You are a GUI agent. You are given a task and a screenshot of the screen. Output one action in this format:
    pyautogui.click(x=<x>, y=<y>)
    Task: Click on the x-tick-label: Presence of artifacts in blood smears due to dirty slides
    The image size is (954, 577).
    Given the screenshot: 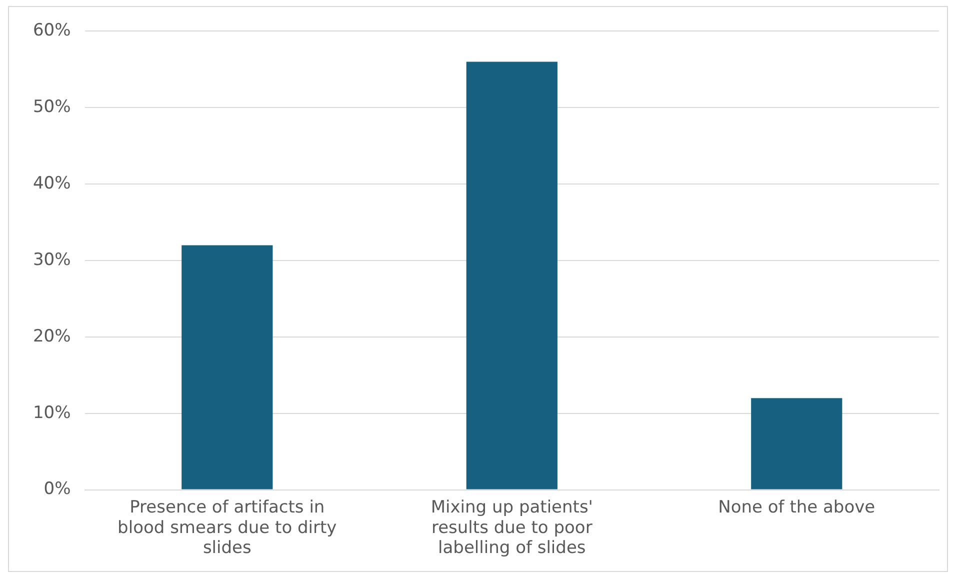 What is the action you would take?
    pyautogui.click(x=227, y=527)
    